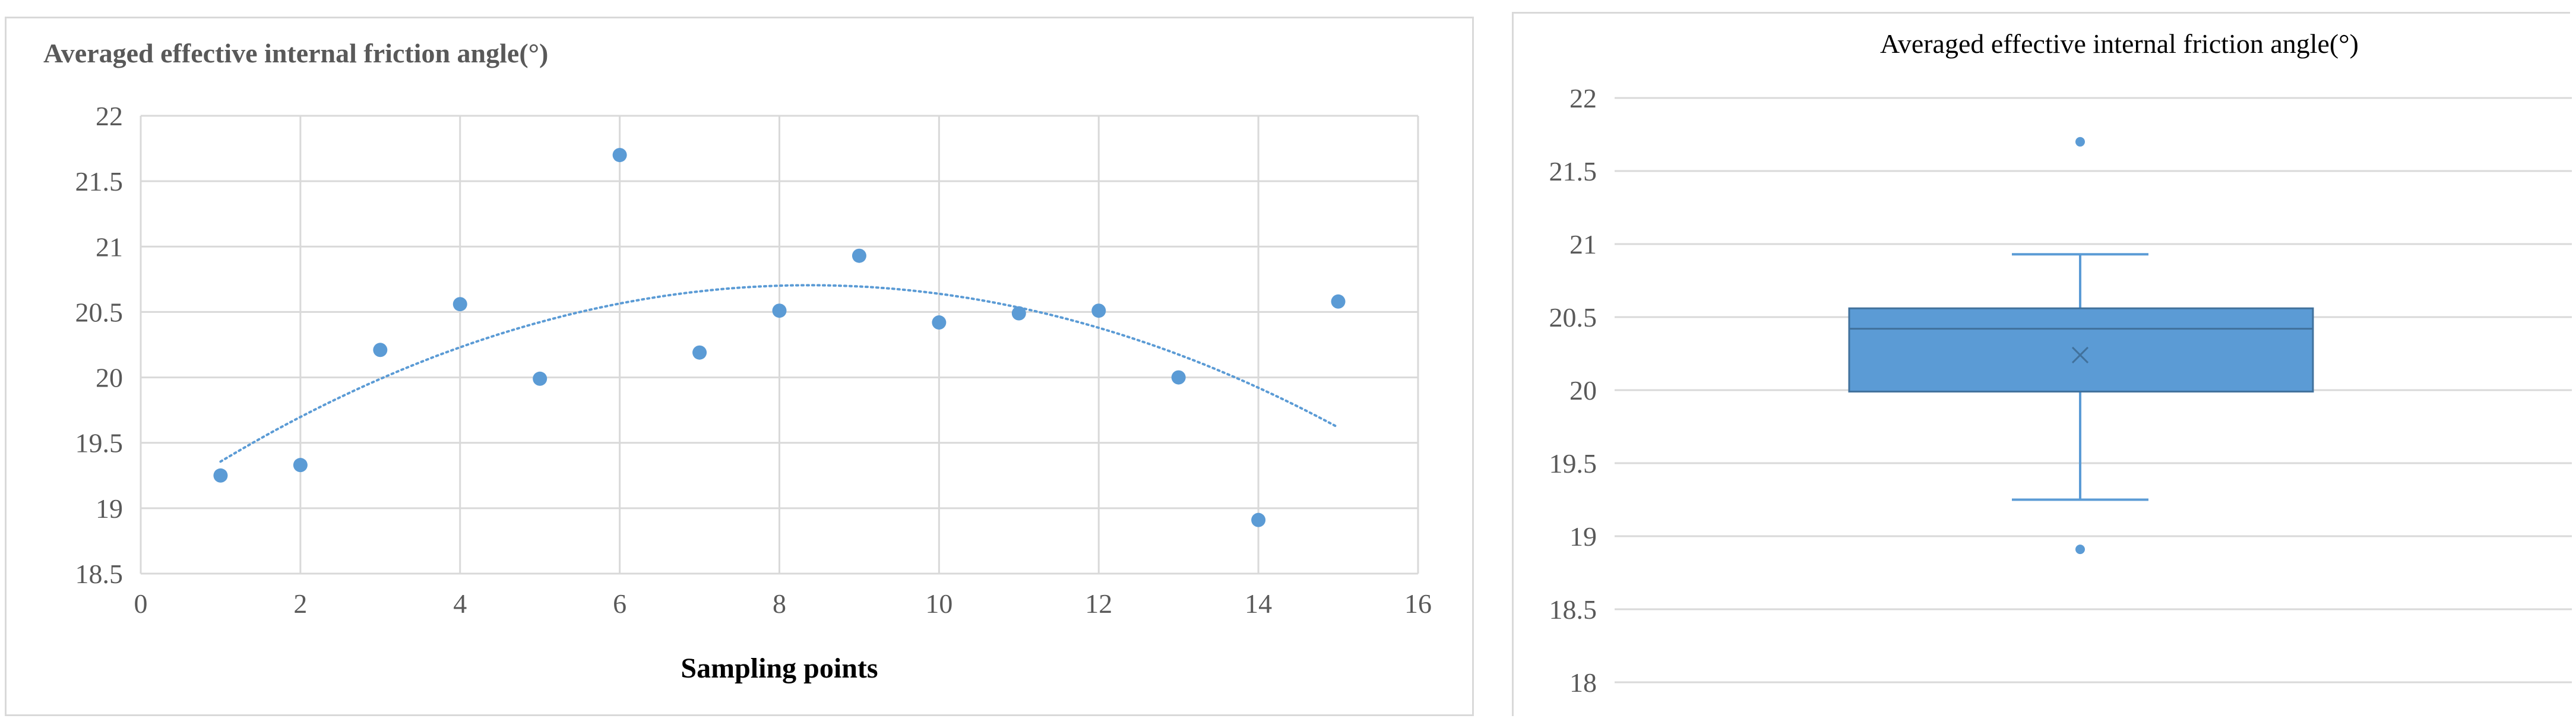 This screenshot has width=2576, height=728. I want to click on x-tick-label: 12, so click(1098, 604).